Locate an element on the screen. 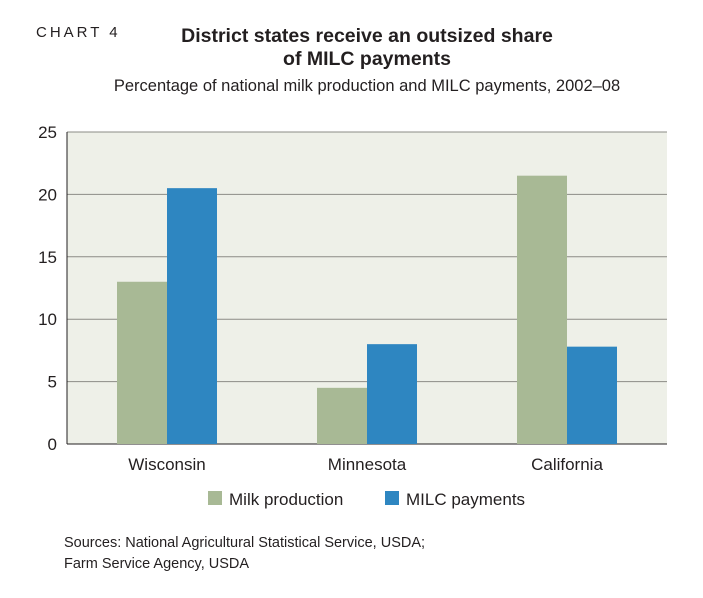 The height and width of the screenshot is (598, 703). y-tick-label: 10 is located at coordinates (47, 319).